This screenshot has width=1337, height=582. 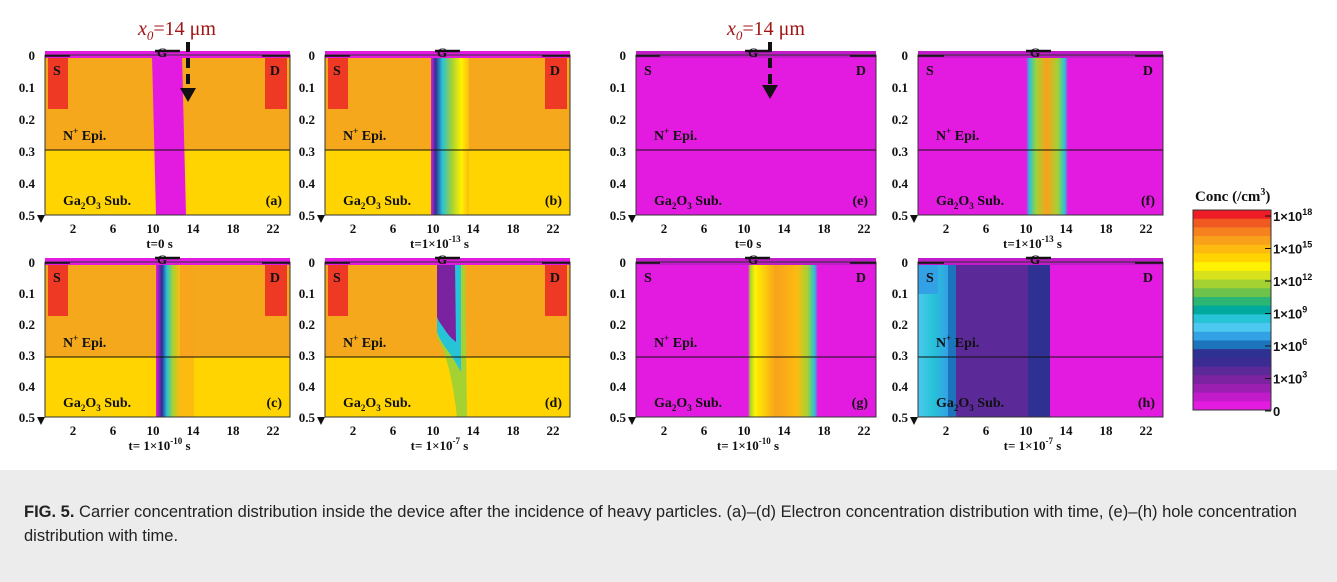 What do you see at coordinates (442, 259) in the screenshot?
I see `gate-label-part: G` at bounding box center [442, 259].